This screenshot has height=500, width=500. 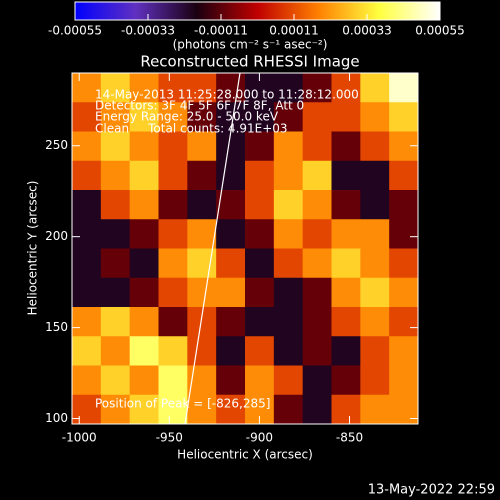 What do you see at coordinates (257, 11) in the screenshot?
I see `colorbar` at bounding box center [257, 11].